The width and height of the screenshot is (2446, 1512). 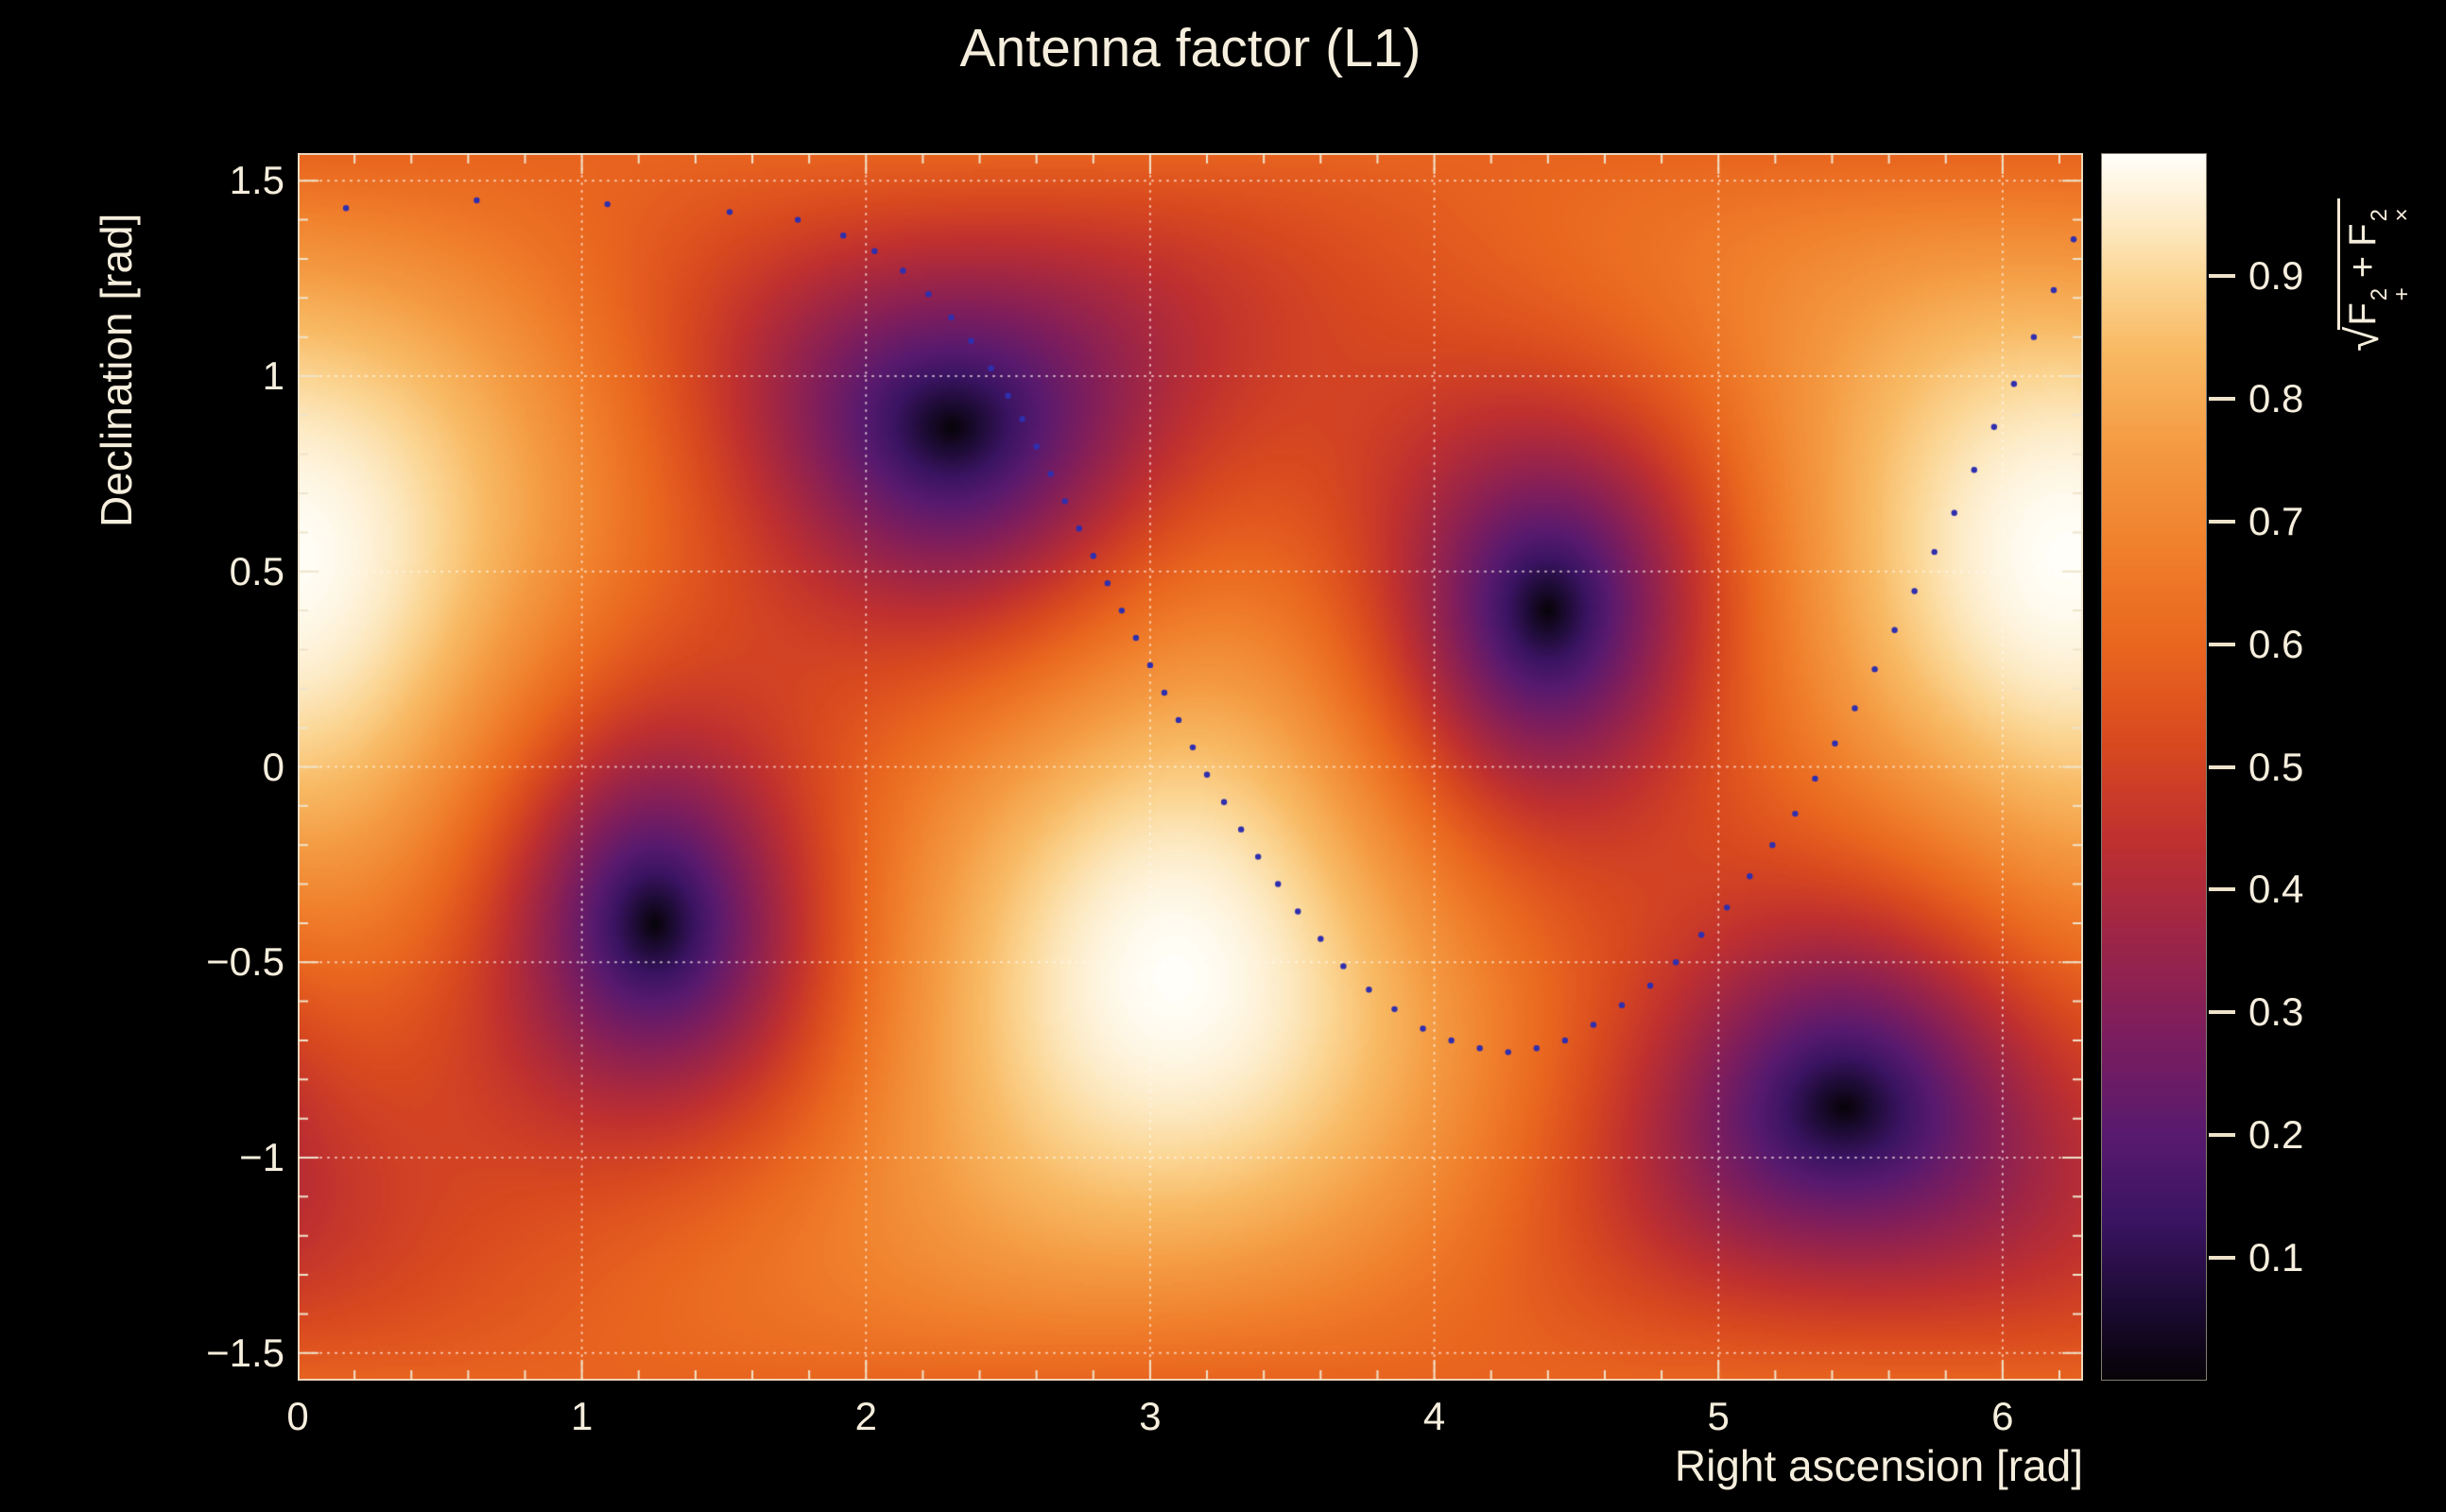 I want to click on colorbar-tick-label: 0.6, so click(x=2276, y=643).